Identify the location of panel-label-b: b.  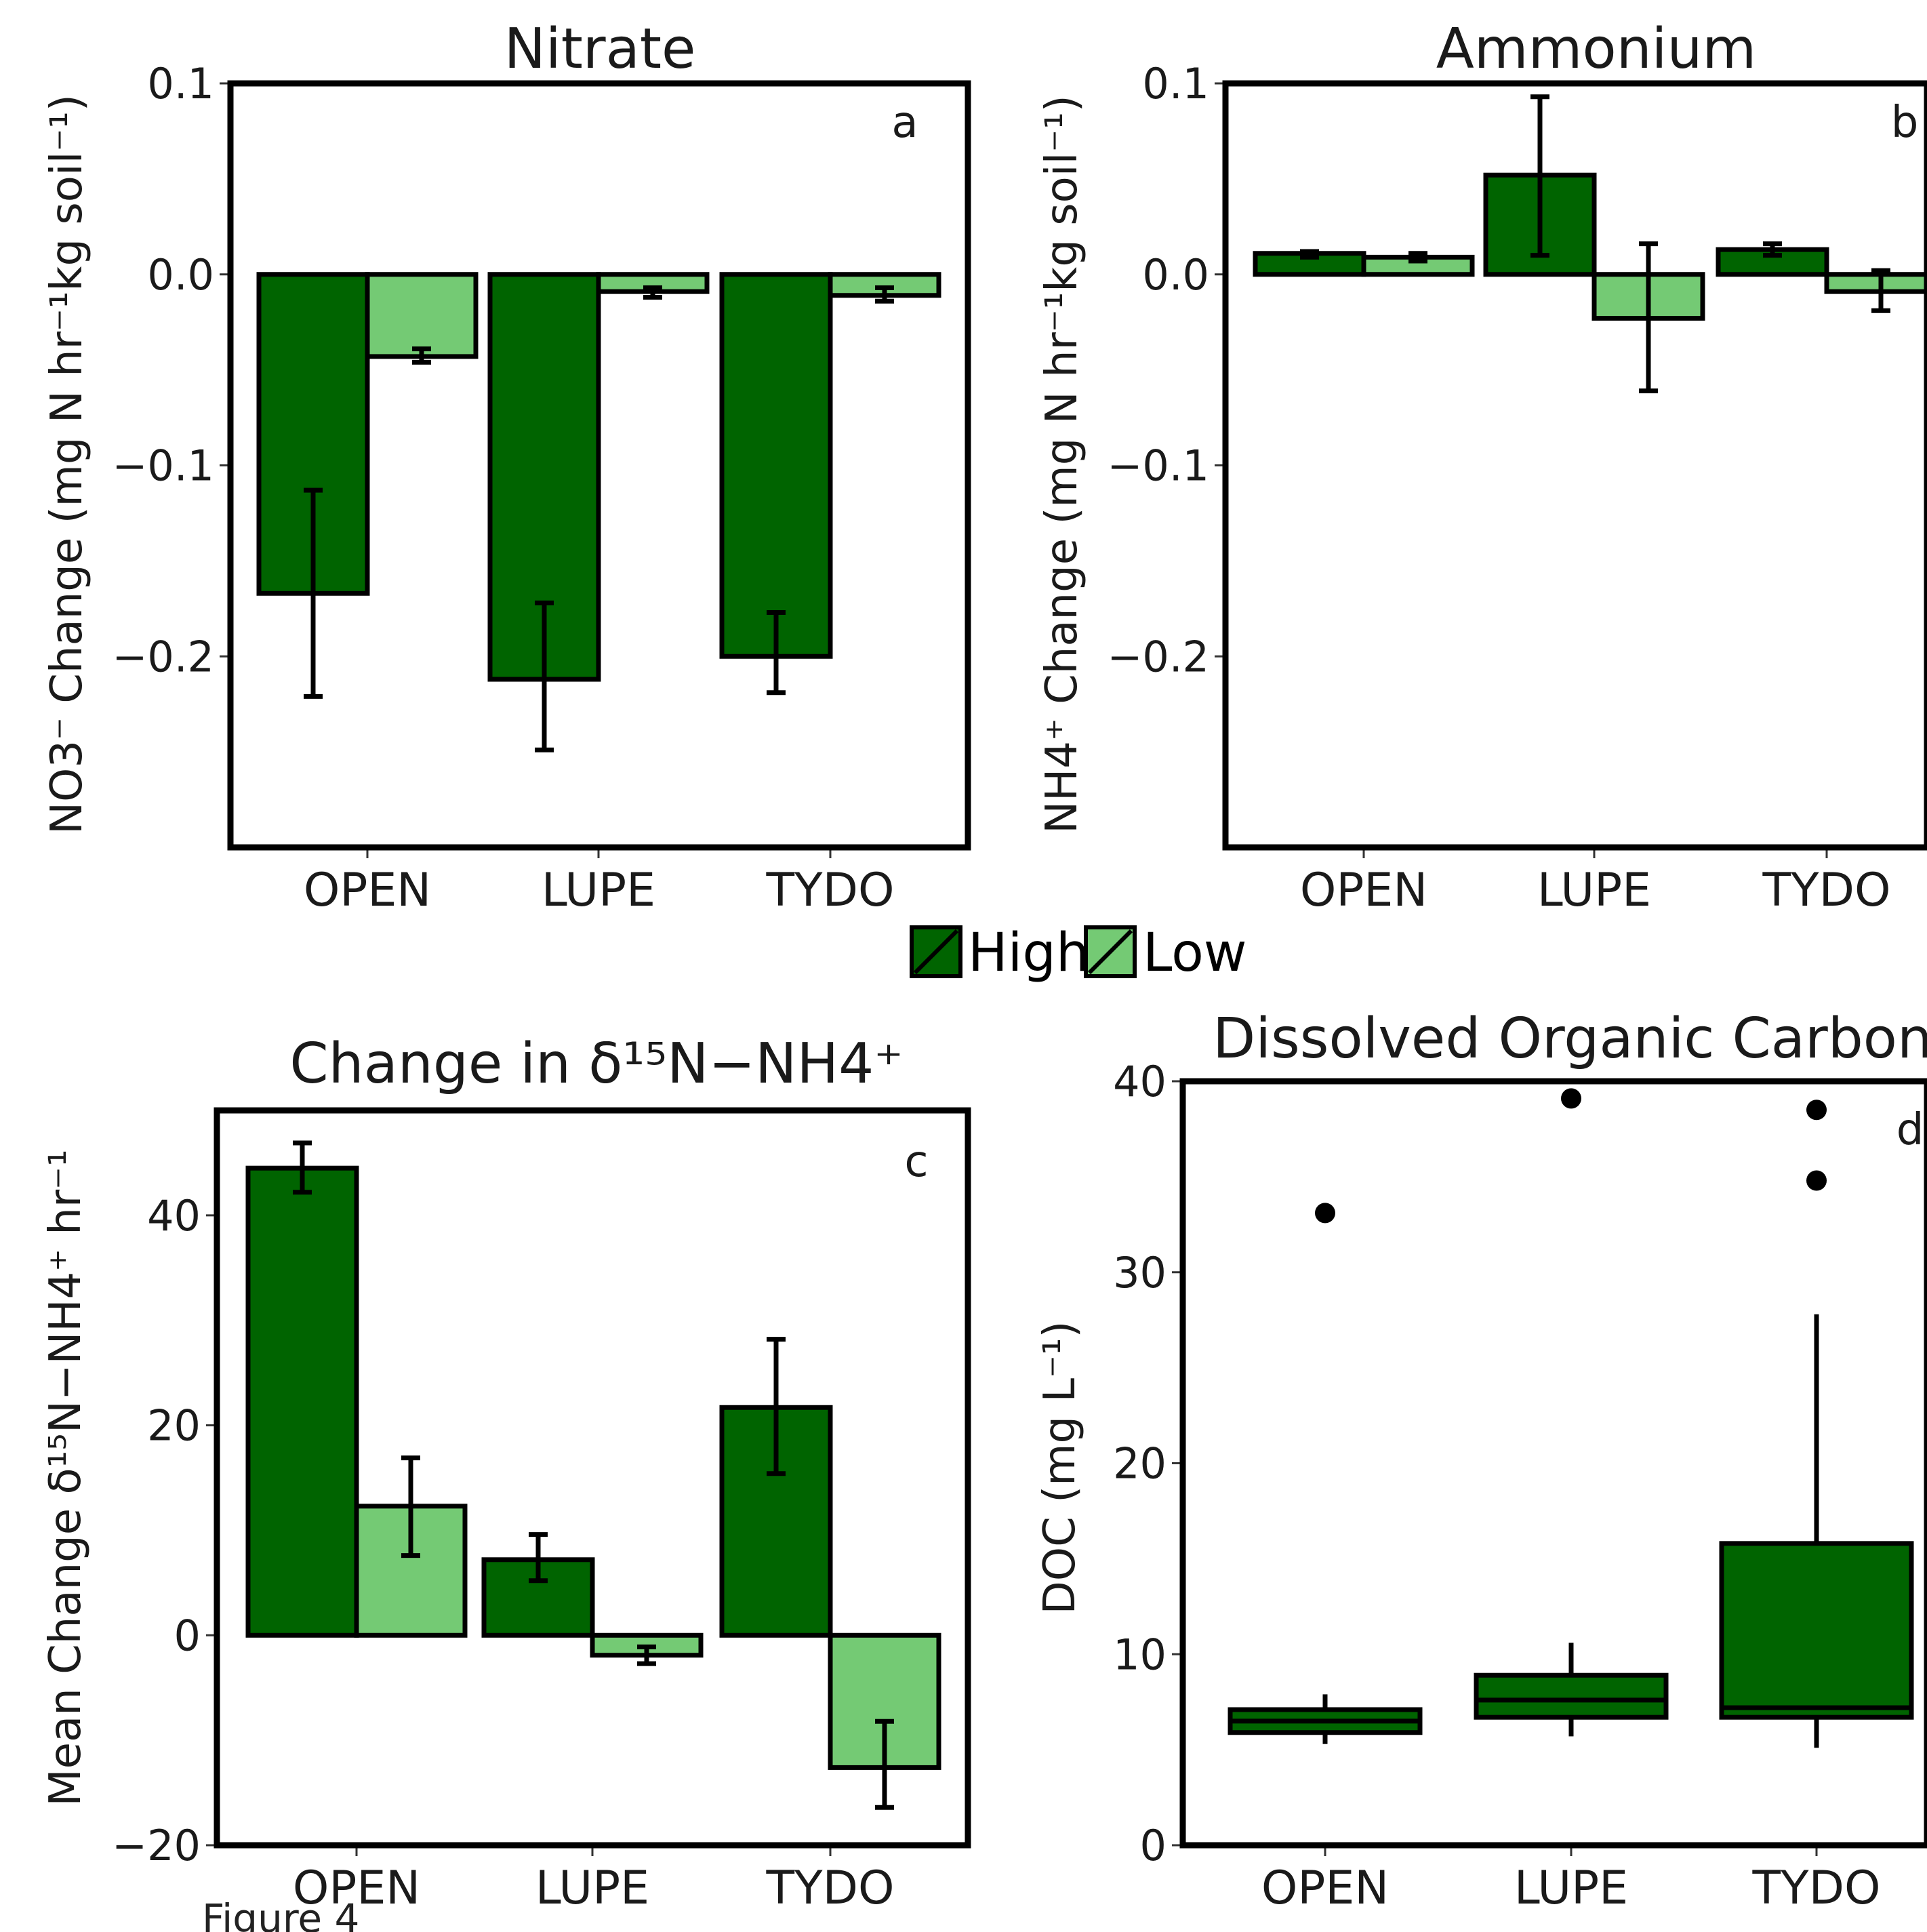
(1905, 123).